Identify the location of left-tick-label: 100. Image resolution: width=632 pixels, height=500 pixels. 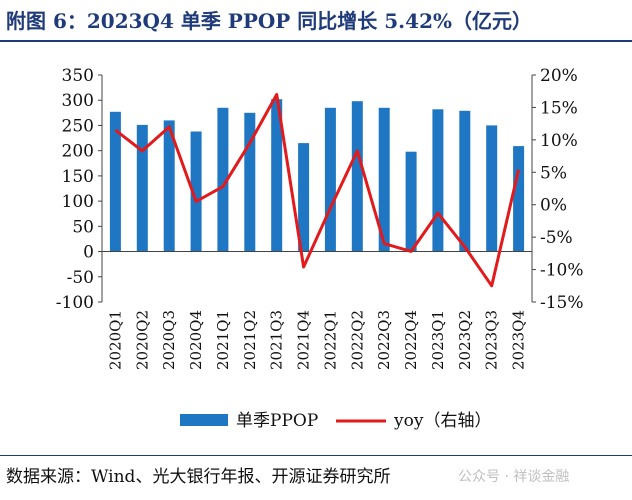
(78, 202).